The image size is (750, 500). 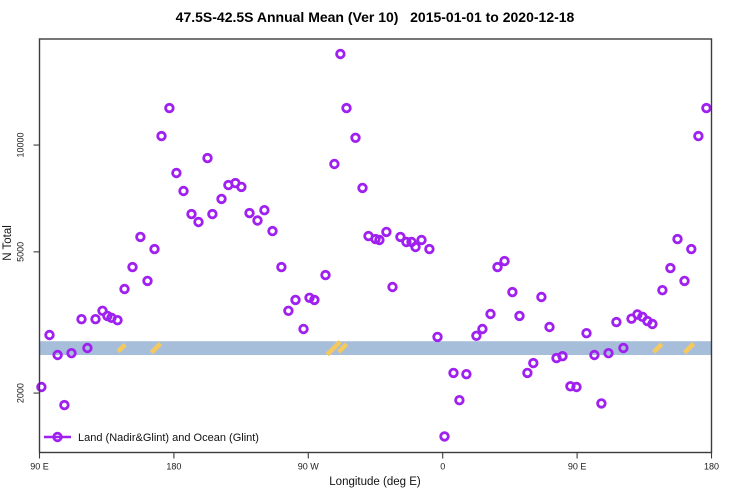 I want to click on y-tick-label: 2000, so click(x=21, y=393).